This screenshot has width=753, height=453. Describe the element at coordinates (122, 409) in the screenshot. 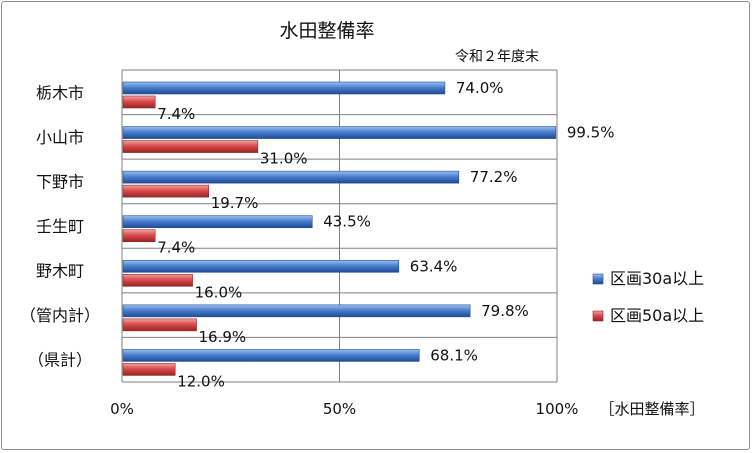

I see `x-tick-label-0: 0%` at that location.